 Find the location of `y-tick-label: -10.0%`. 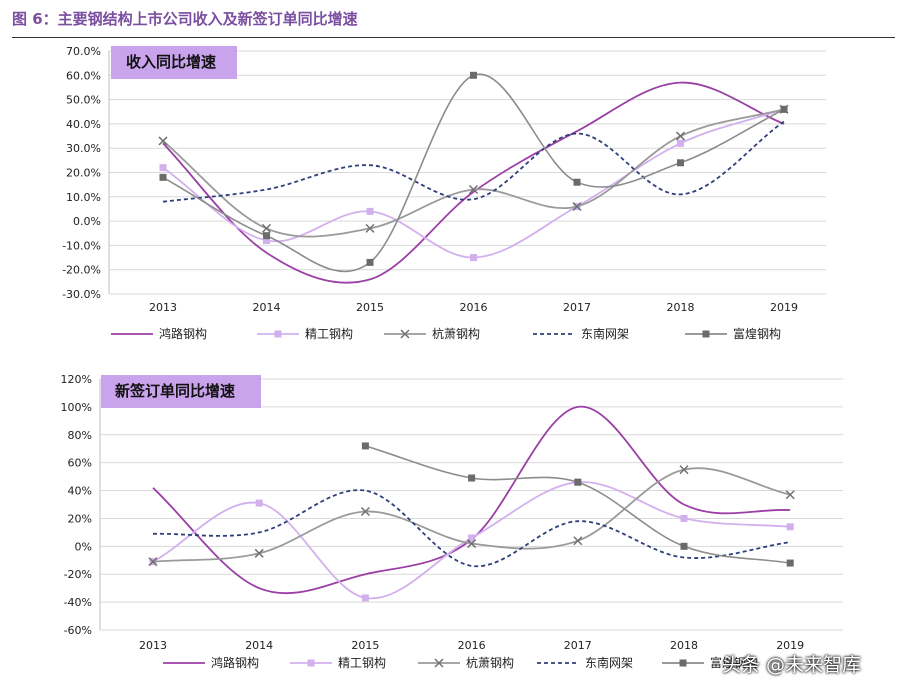

y-tick-label: -10.0% is located at coordinates (81, 245).